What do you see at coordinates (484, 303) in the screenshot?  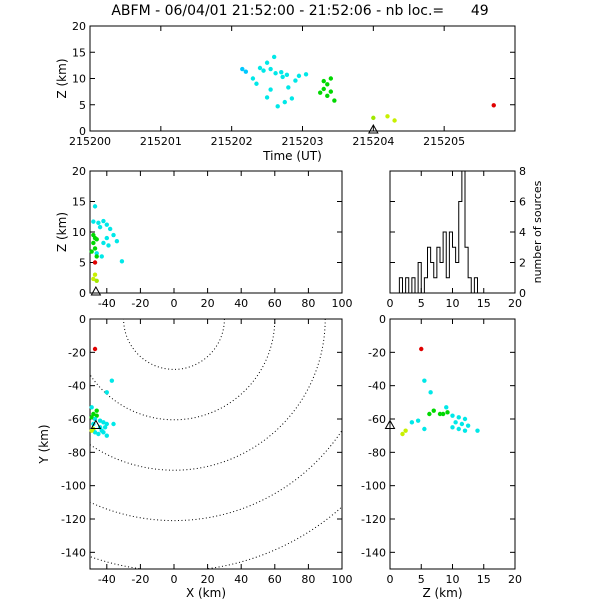 I see `hist-xtick-label: 15` at bounding box center [484, 303].